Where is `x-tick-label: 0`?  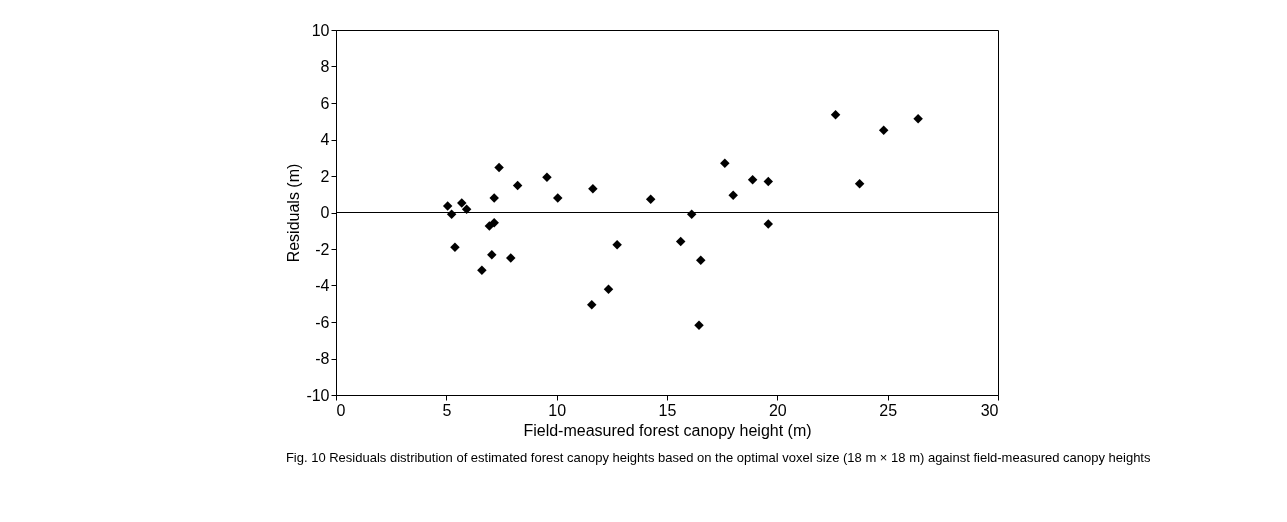
x-tick-label: 0 is located at coordinates (341, 410).